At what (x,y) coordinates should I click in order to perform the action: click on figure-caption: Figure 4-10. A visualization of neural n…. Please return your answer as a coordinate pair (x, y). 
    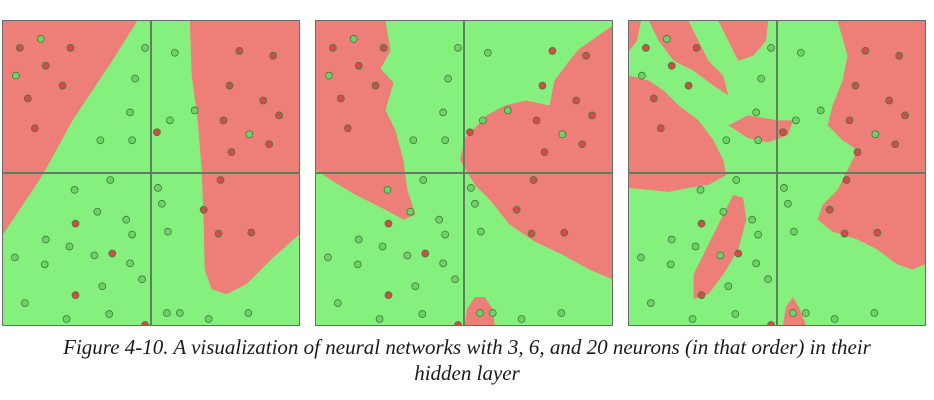
    Looking at the image, I should click on (467, 360).